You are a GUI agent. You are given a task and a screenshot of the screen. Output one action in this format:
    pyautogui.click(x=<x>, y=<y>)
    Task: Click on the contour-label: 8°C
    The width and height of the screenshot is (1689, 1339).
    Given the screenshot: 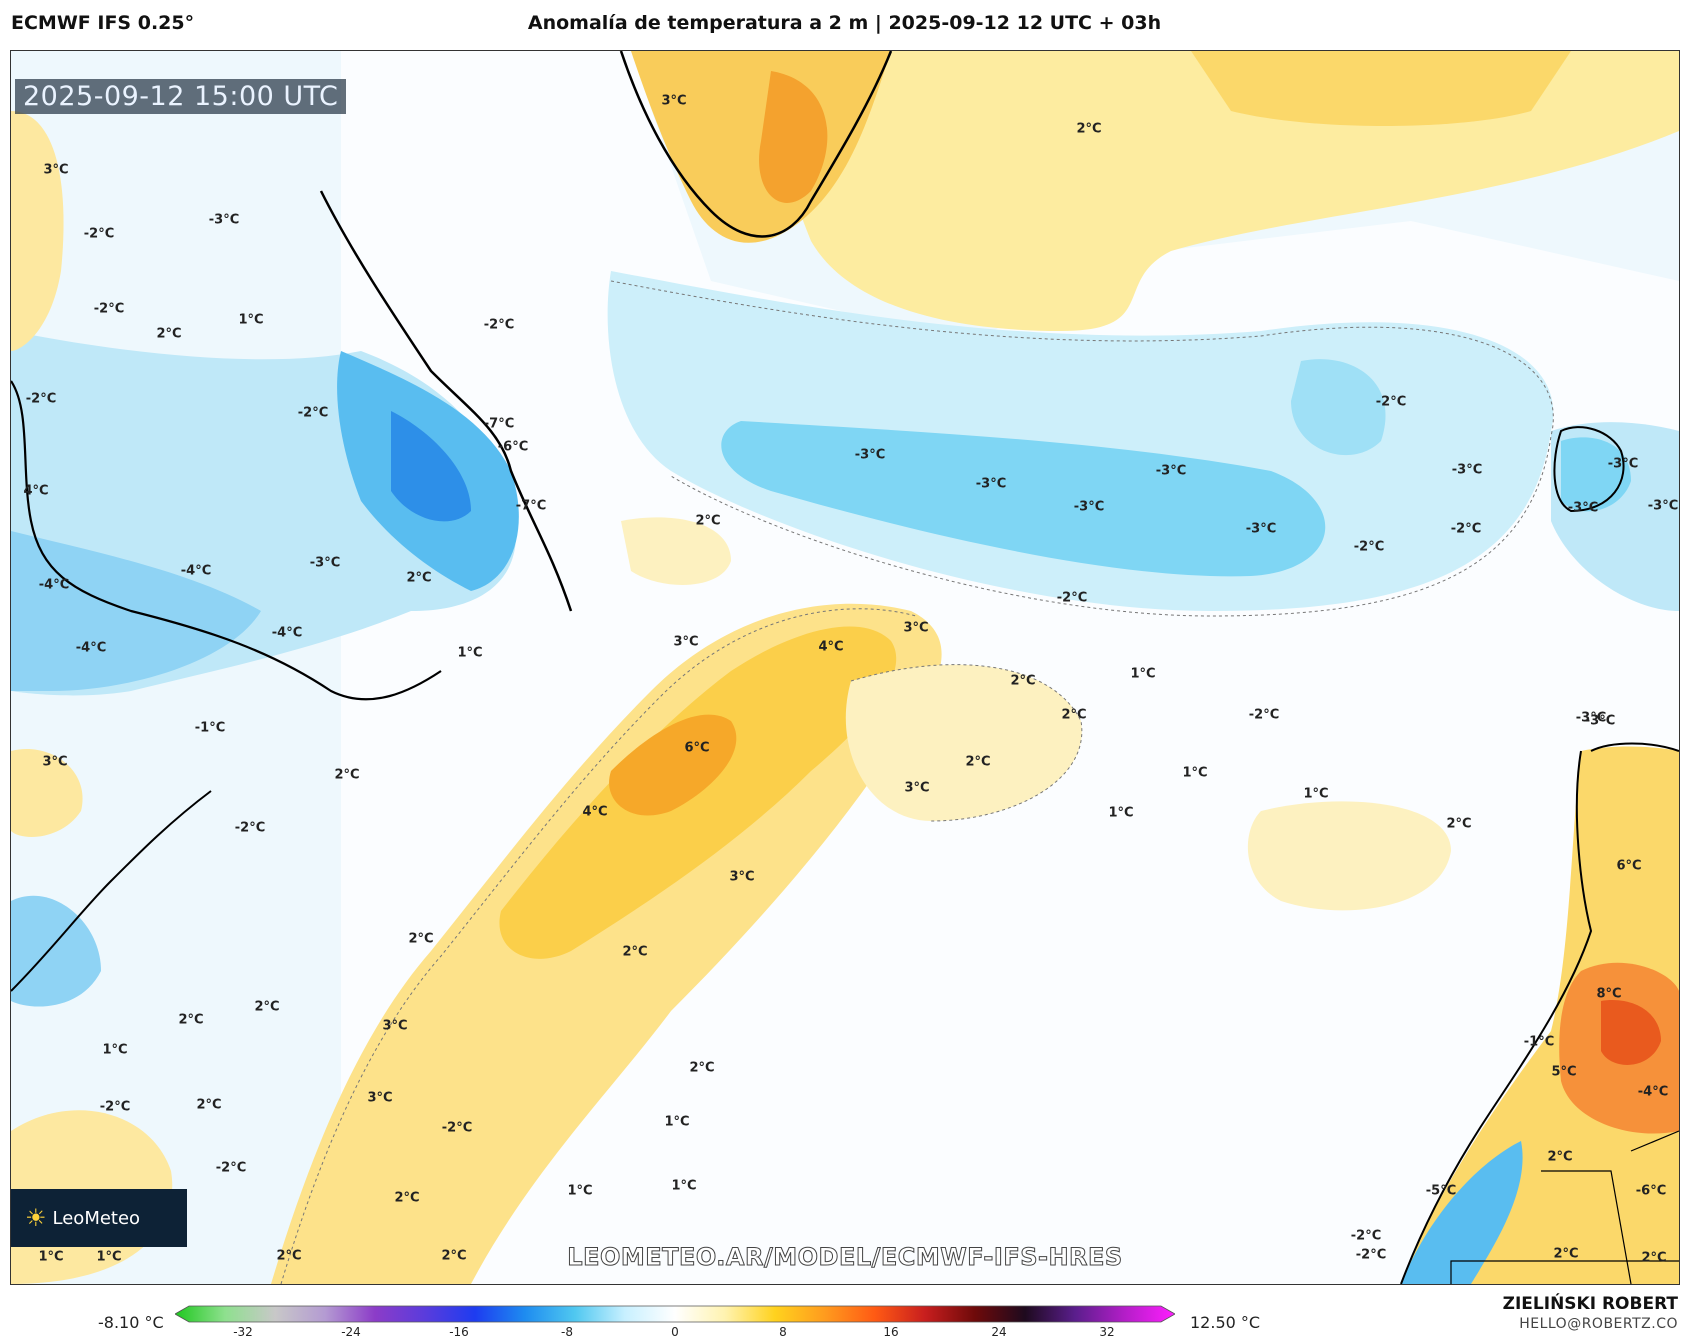 What is the action you would take?
    pyautogui.click(x=1609, y=994)
    